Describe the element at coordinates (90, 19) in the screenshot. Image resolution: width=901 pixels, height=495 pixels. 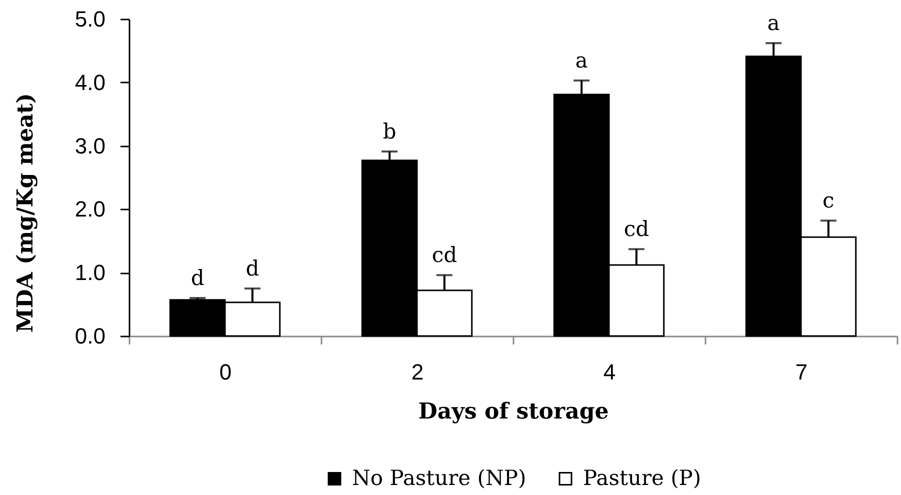
I see `y-tick-label: 5.0` at that location.